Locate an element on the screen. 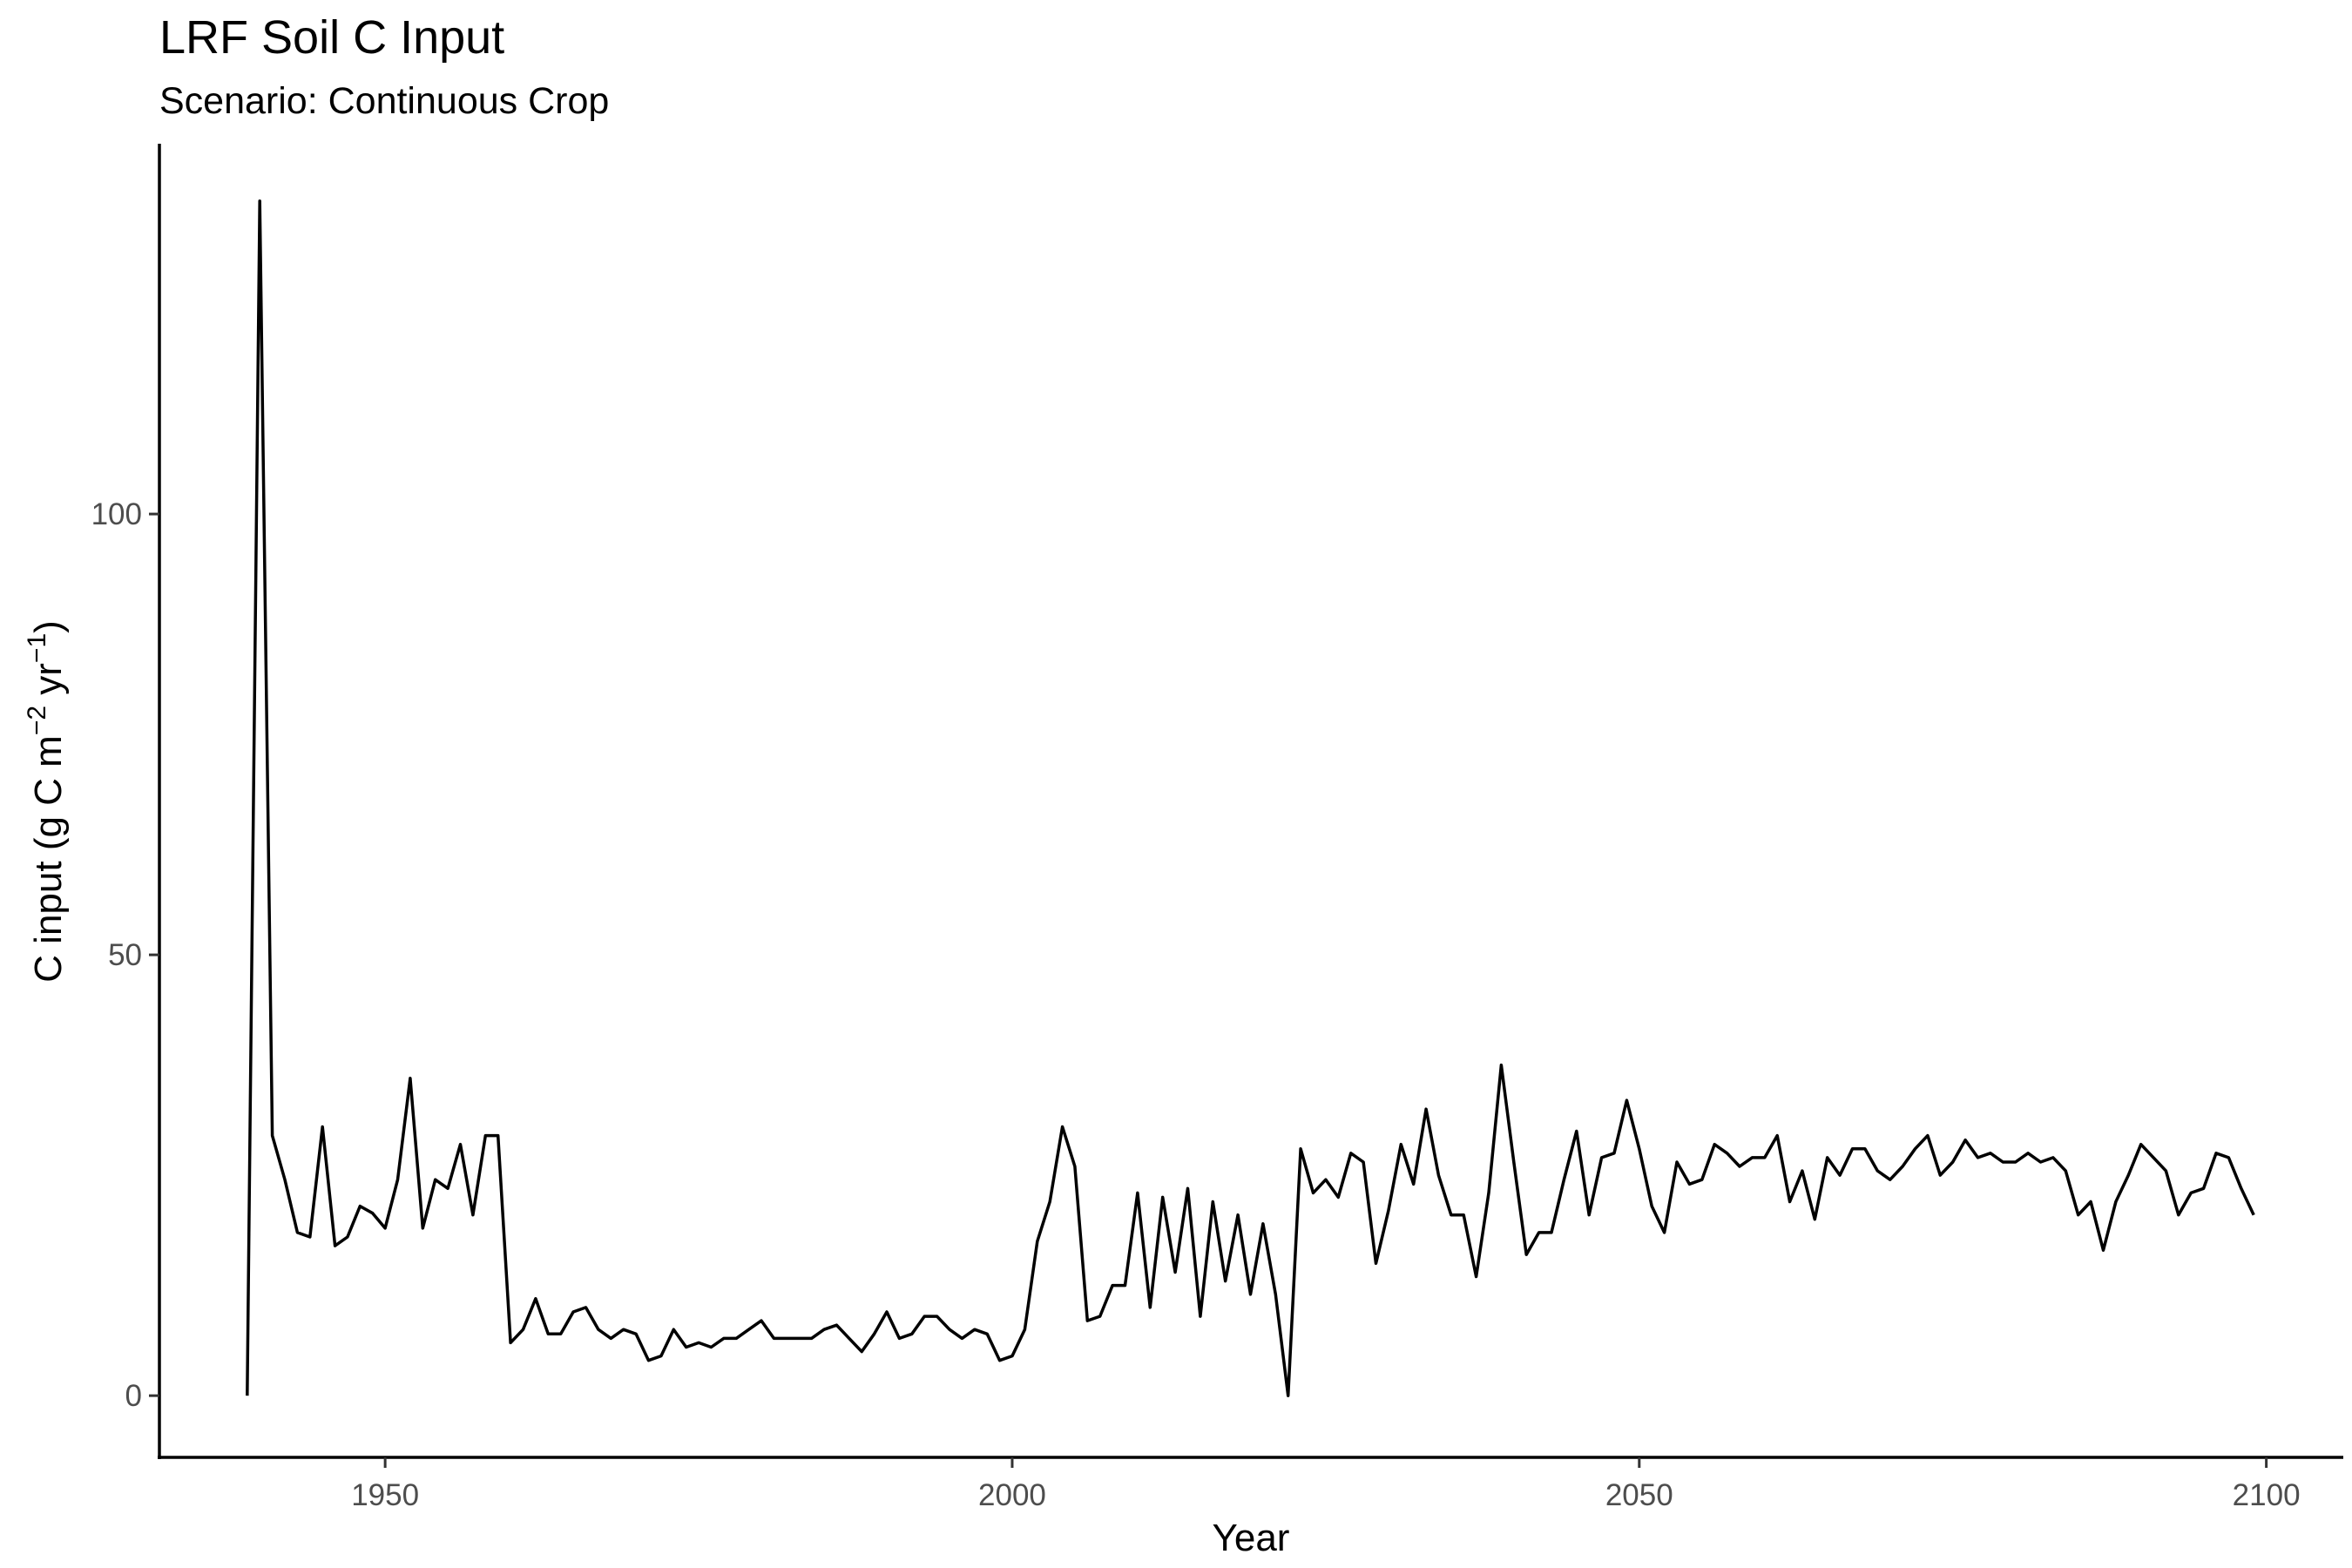 The height and width of the screenshot is (1568, 2352). y-axis-label: C input (g C m−2 yr−1) is located at coordinates (46, 801).